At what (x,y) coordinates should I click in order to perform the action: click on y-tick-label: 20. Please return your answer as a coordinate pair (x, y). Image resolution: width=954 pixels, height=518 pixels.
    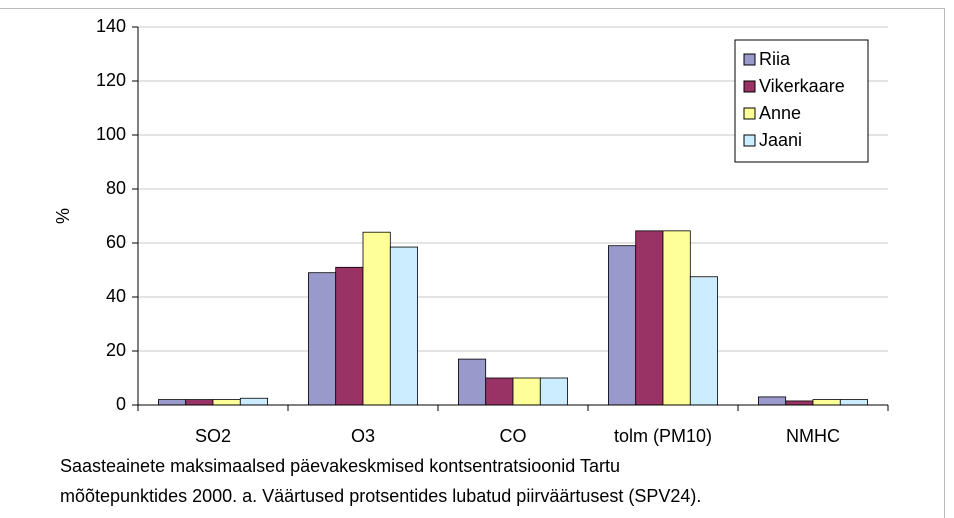
    Looking at the image, I should click on (116, 350).